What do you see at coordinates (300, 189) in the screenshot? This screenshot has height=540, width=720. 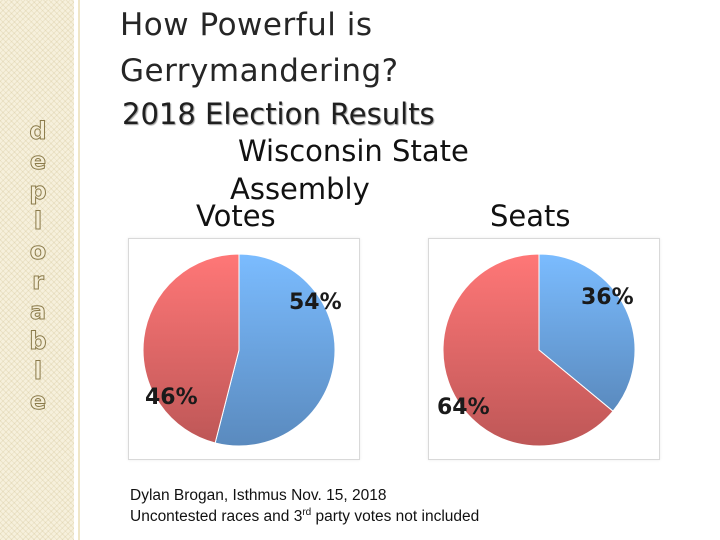 I see `assembly-heading-line-2: Assembly` at bounding box center [300, 189].